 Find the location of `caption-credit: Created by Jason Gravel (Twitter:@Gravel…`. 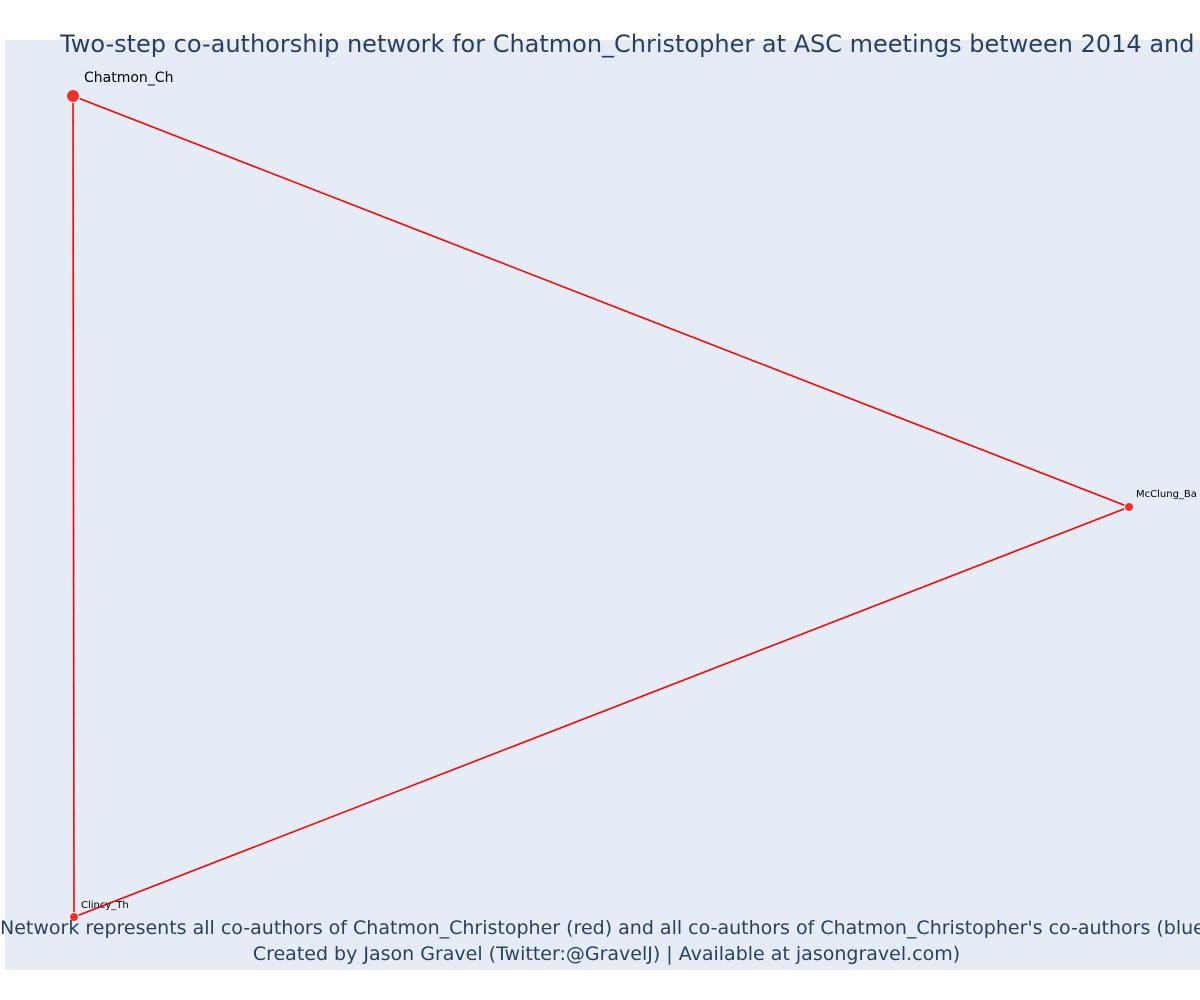

caption-credit: Created by Jason Gravel (Twitter:@Gravel… is located at coordinates (606, 954).